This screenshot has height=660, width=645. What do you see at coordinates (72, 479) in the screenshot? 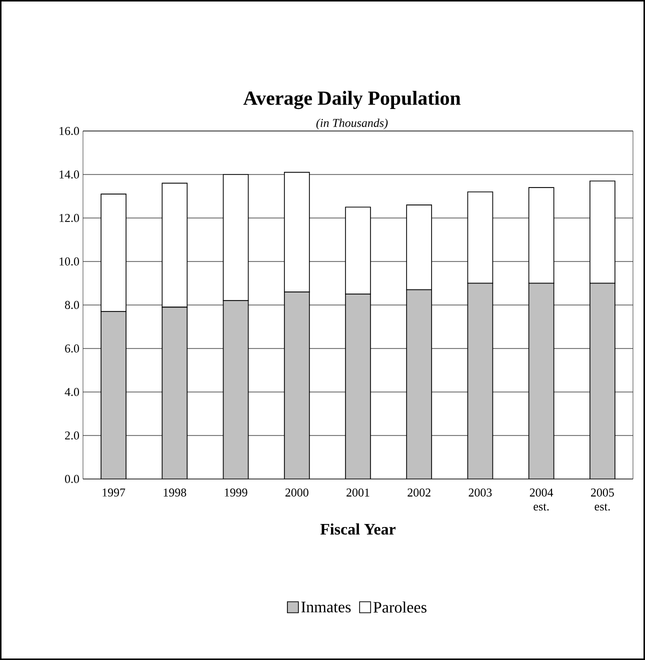
I see `y-tick-label: 0.0` at bounding box center [72, 479].